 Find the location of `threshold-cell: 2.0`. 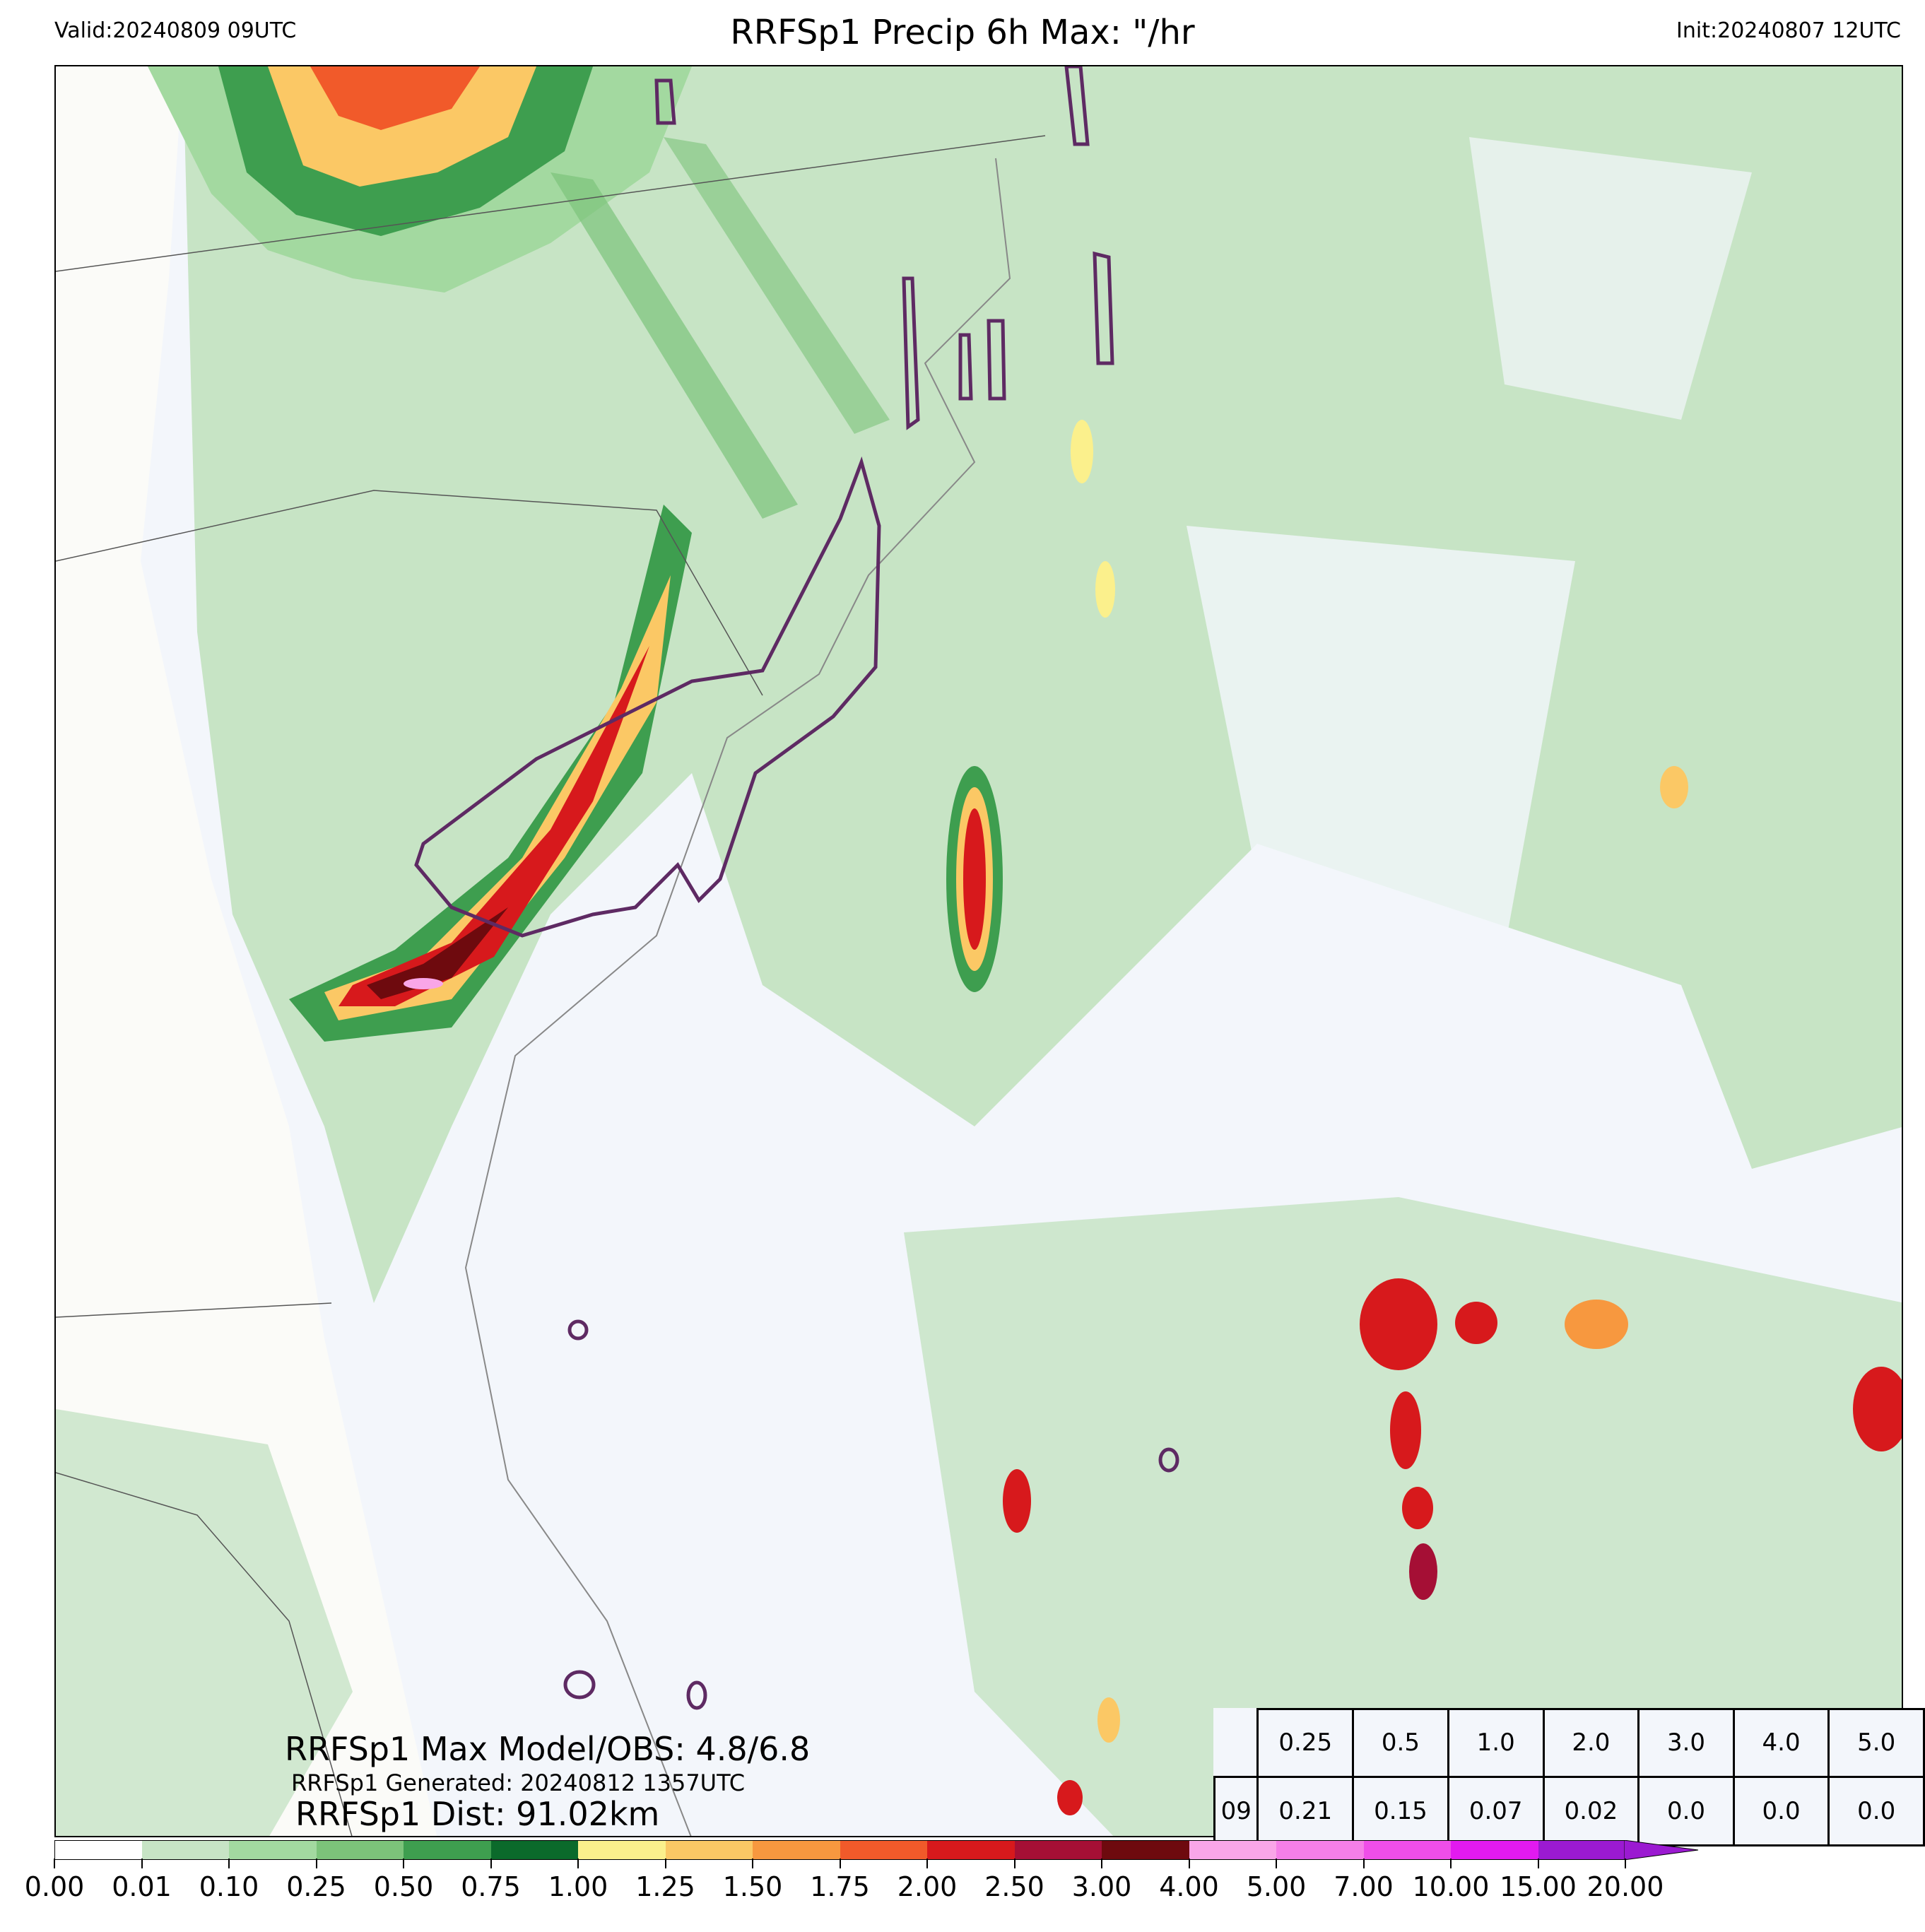

threshold-cell: 2.0 is located at coordinates (1591, 1743).